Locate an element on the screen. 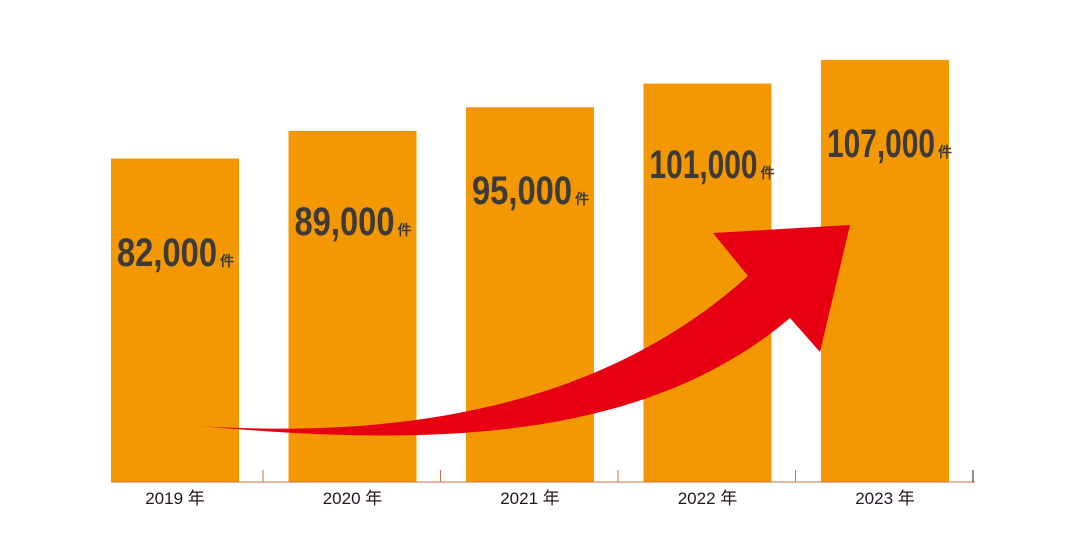  x-axis: 2019 年 2020 年 2021 年 2022 年 2023 年 is located at coordinates (543, 489).